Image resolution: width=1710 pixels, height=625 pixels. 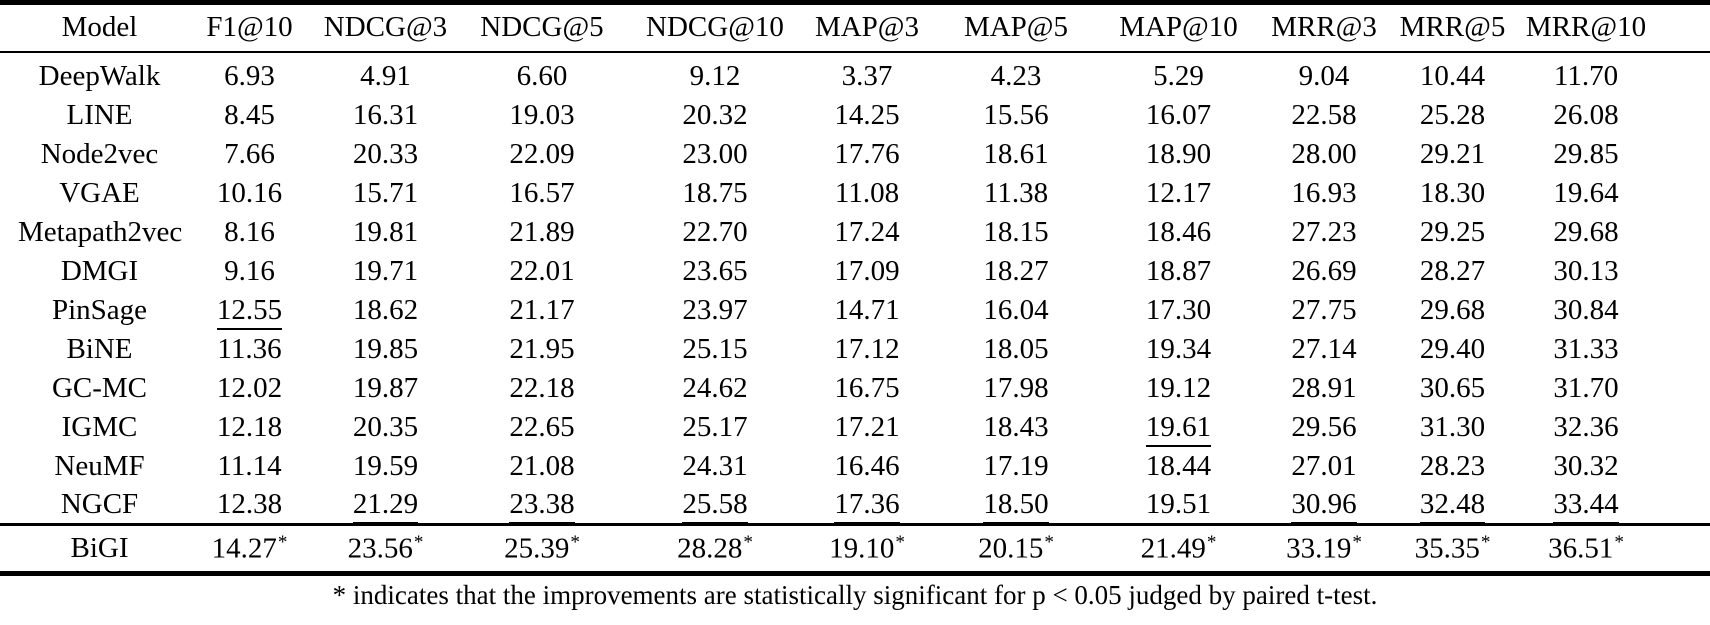 I want to click on metric-value: 21.89, so click(x=542, y=232).